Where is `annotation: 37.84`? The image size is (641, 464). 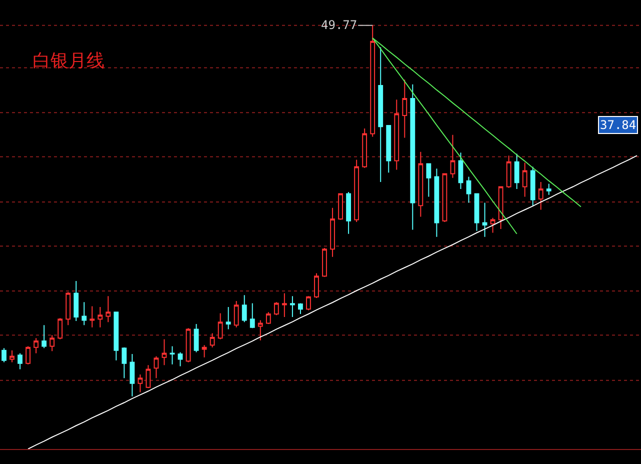 annotation: 37.84 is located at coordinates (618, 125).